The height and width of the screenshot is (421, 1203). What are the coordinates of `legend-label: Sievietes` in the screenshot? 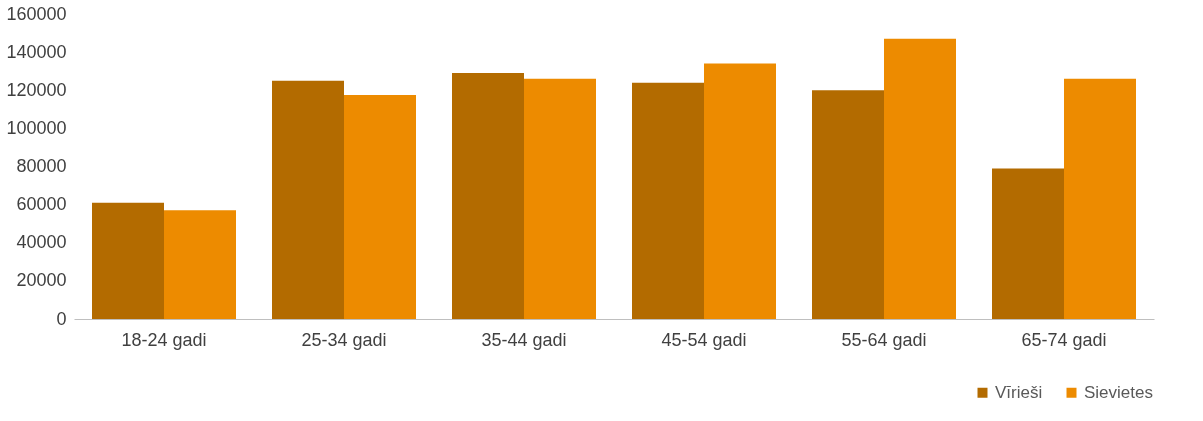 It's located at (1118, 392).